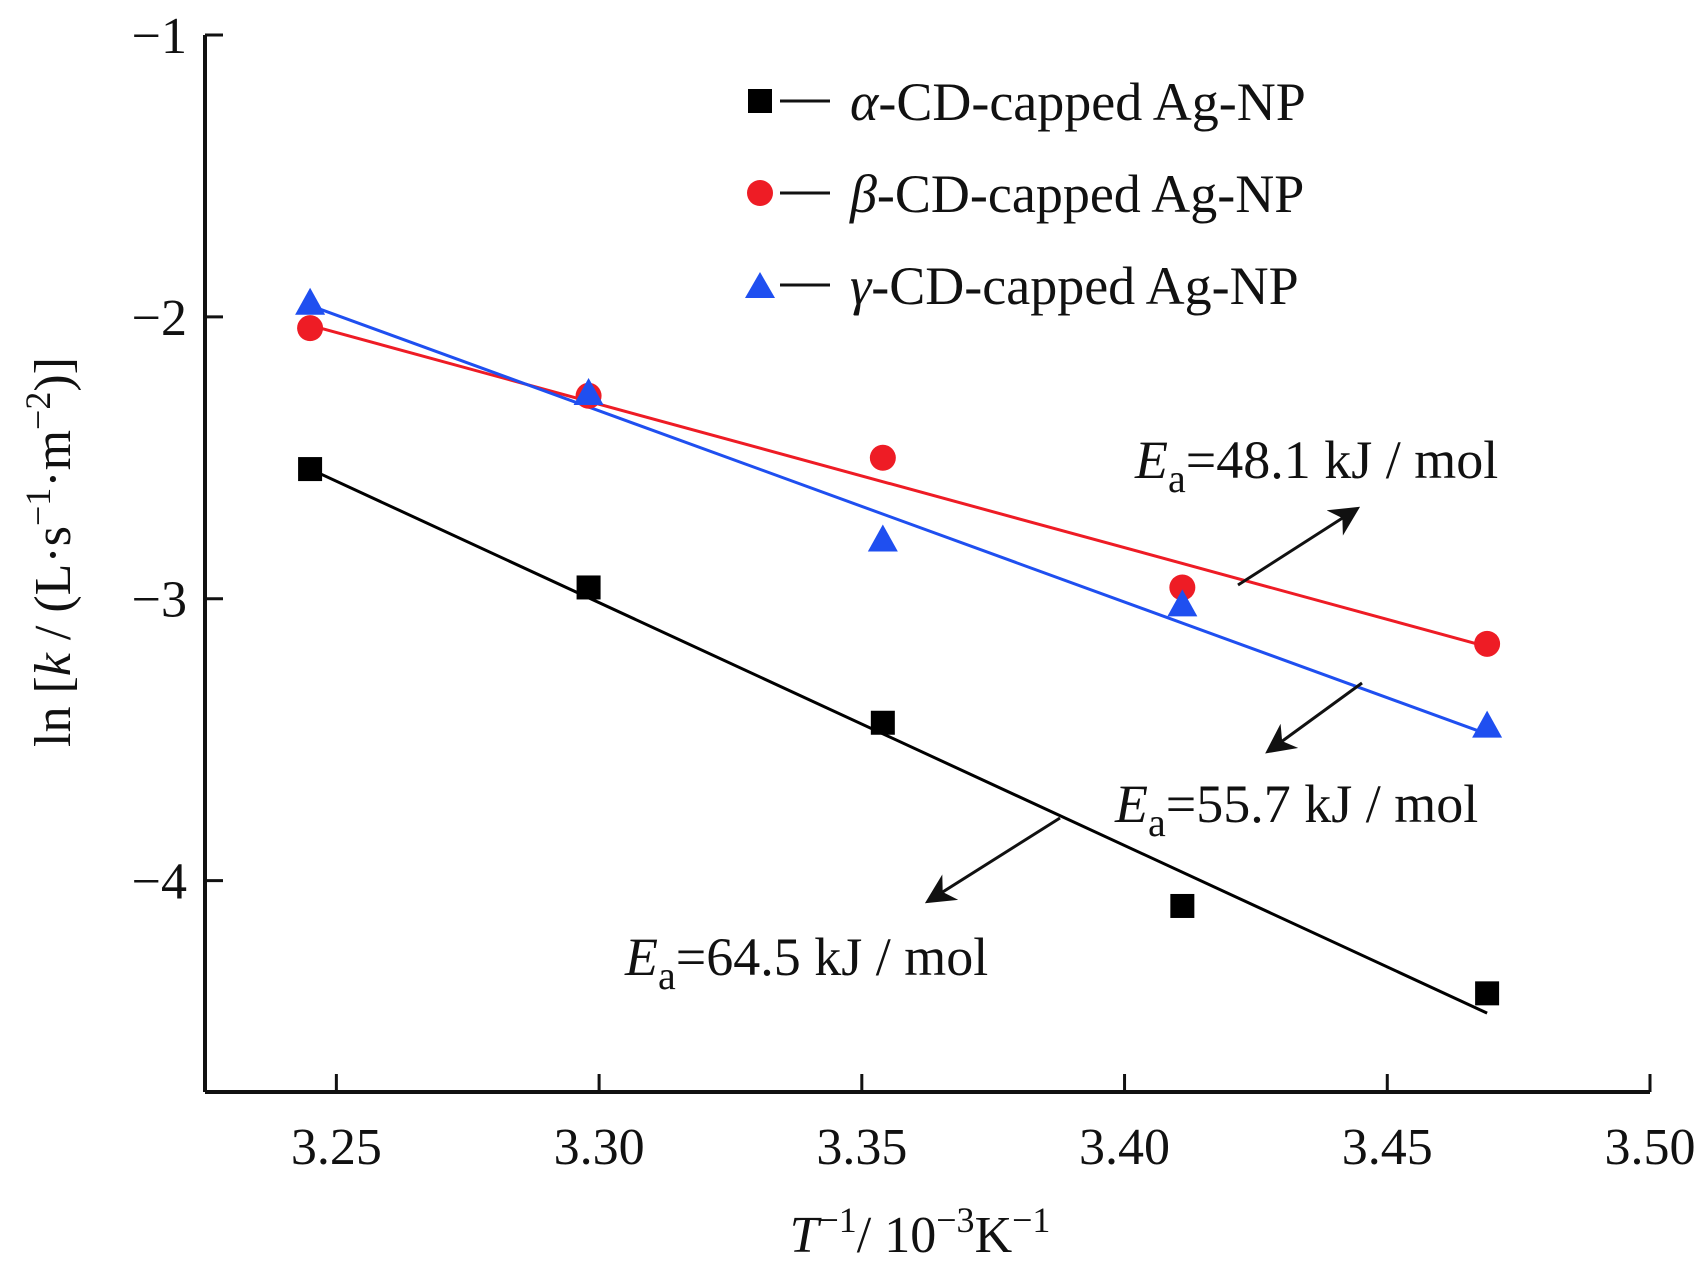 This screenshot has height=1276, width=1706. Describe the element at coordinates (1143, 705) in the screenshot. I see `annotation-arrows` at that location.